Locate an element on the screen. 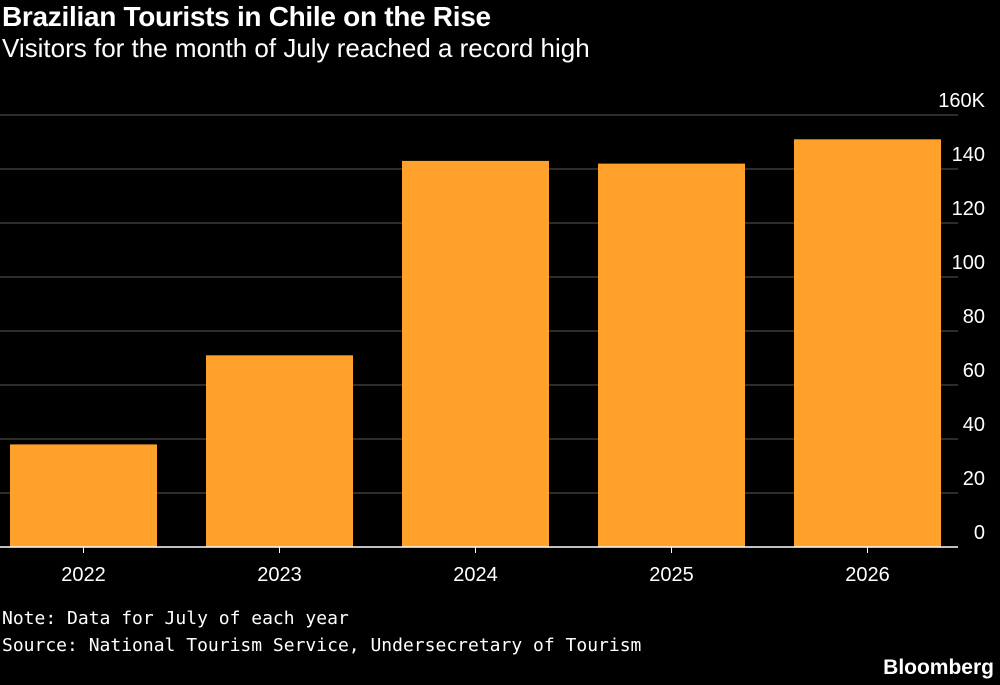  y-tick-label: 60 is located at coordinates (974, 371).